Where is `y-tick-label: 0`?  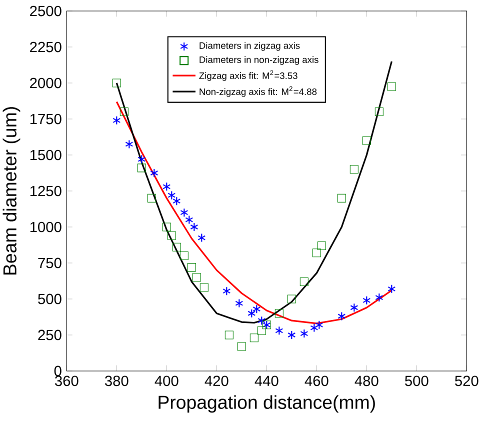 y-tick-label: 0 is located at coordinates (58, 371).